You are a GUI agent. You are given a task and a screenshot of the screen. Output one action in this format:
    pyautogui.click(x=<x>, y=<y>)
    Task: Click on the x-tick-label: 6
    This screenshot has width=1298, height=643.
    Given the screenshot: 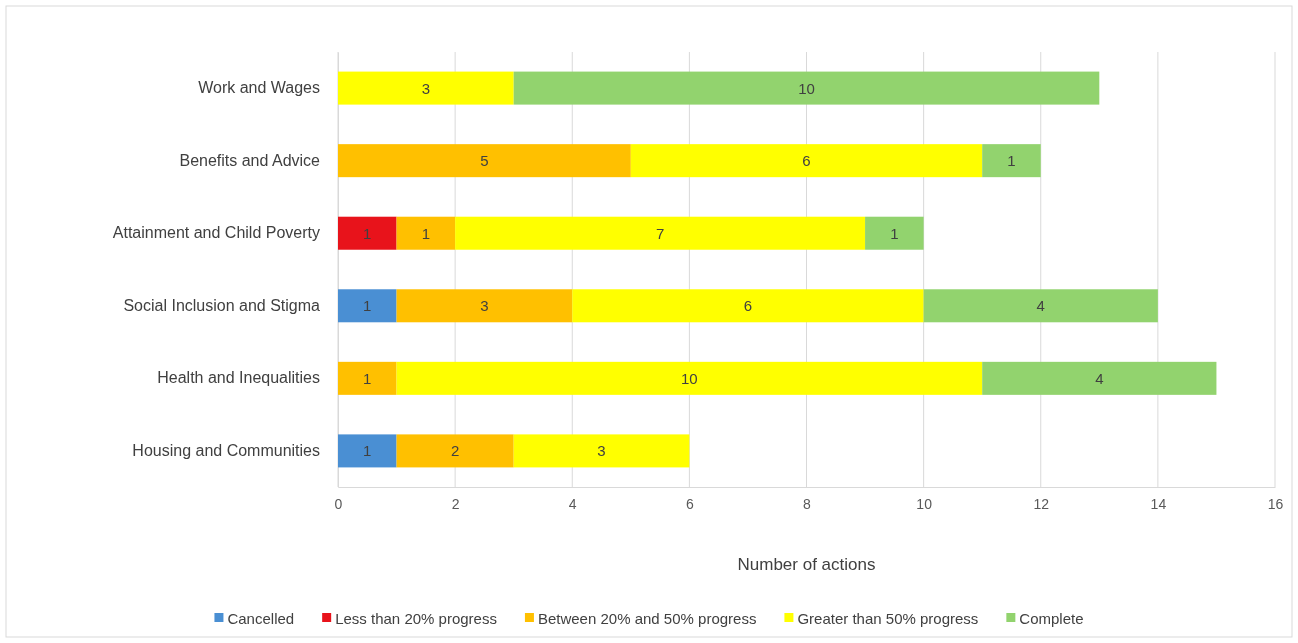 What is the action you would take?
    pyautogui.click(x=689, y=503)
    